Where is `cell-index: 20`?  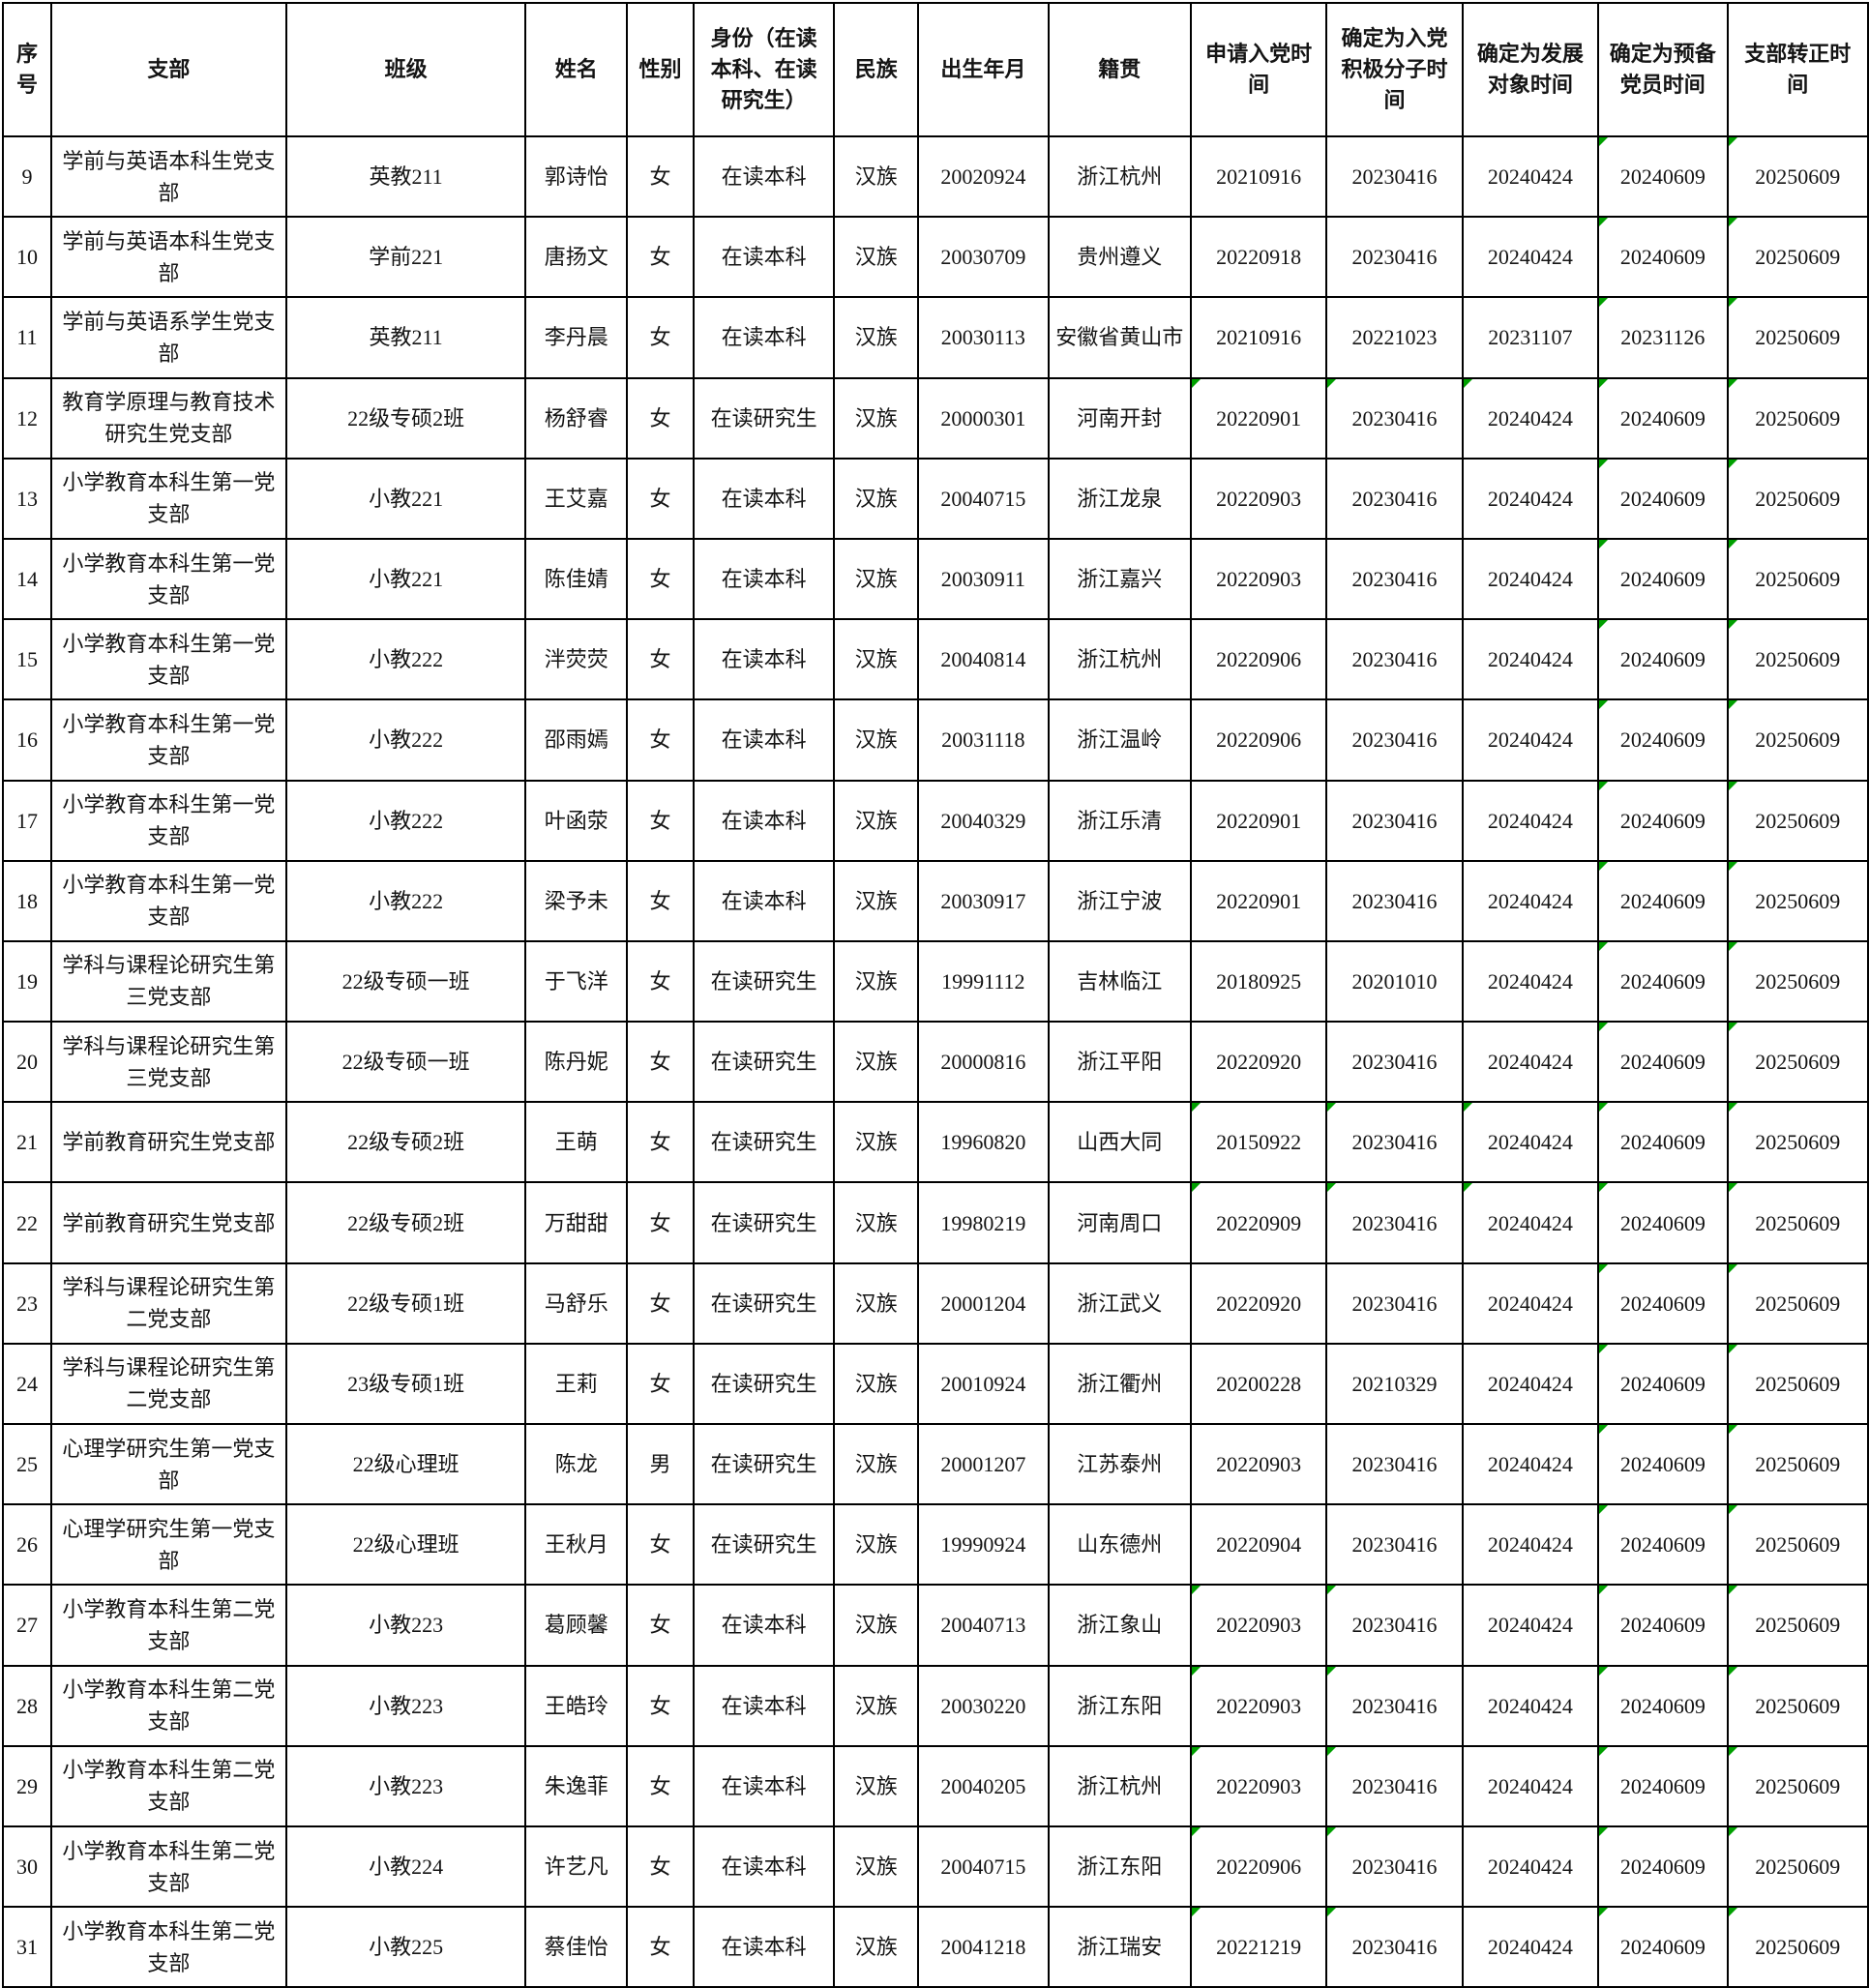 cell-index: 20 is located at coordinates (27, 1062).